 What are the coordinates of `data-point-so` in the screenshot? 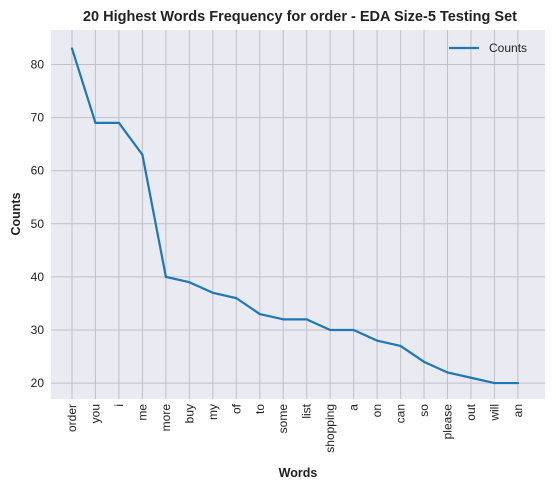 It's located at (424, 361).